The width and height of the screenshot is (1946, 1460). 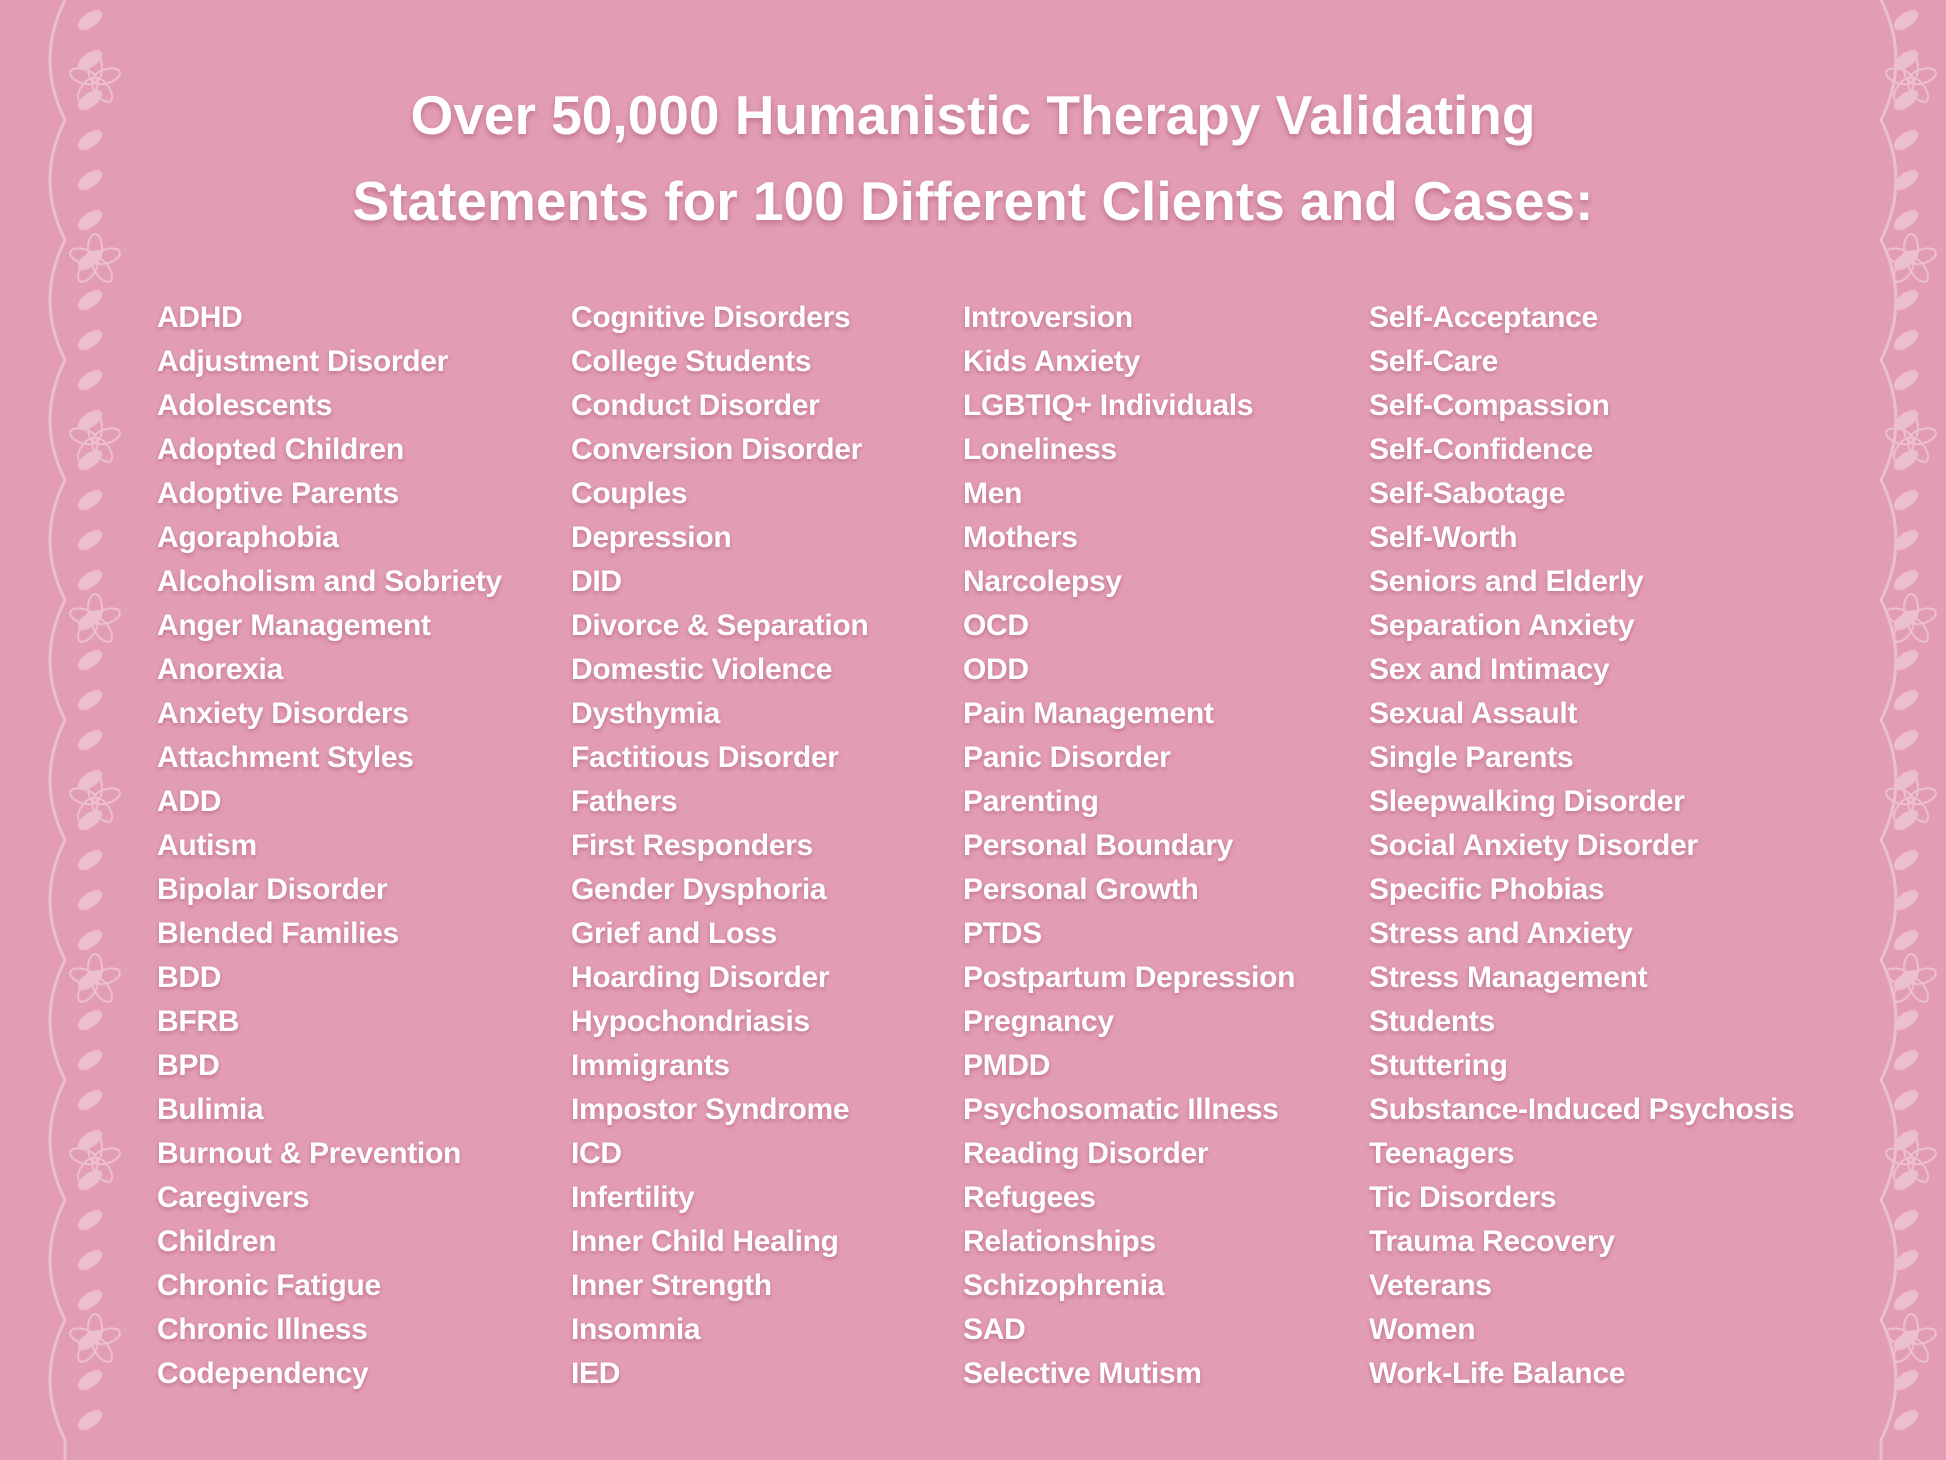 What do you see at coordinates (1098, 845) in the screenshot?
I see `list-item: Personal Boundary` at bounding box center [1098, 845].